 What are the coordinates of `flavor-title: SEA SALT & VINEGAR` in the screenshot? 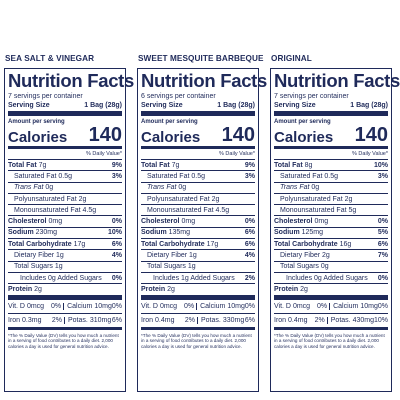 It's located at (50, 58).